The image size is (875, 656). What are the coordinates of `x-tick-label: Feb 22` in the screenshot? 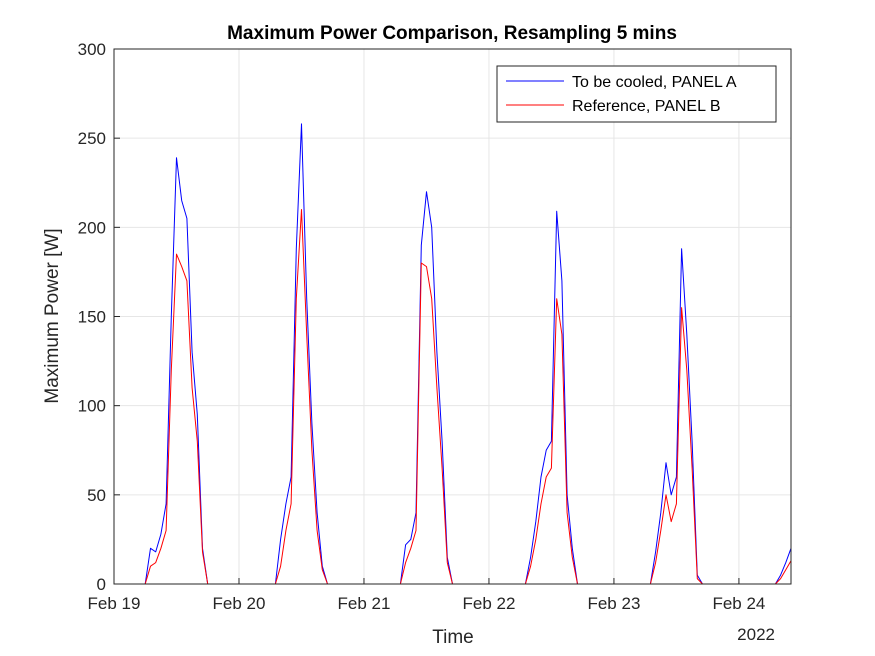 It's located at (488, 603).